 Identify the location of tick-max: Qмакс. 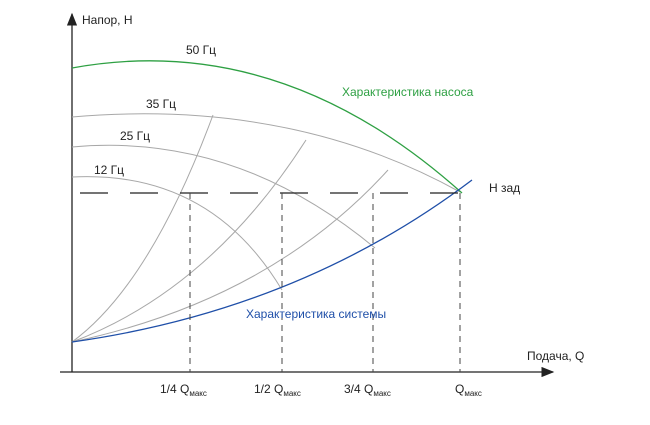
(468, 390).